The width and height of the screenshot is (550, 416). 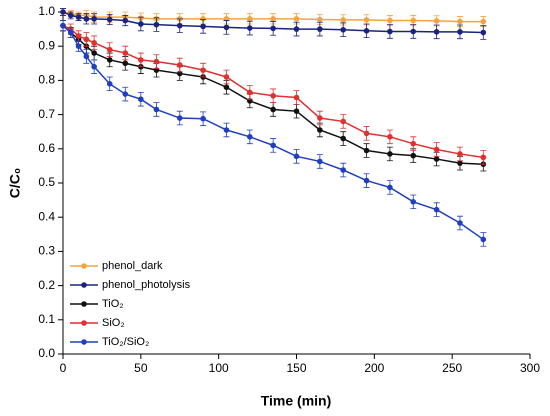 I want to click on x-tick-label: 250, so click(x=452, y=368).